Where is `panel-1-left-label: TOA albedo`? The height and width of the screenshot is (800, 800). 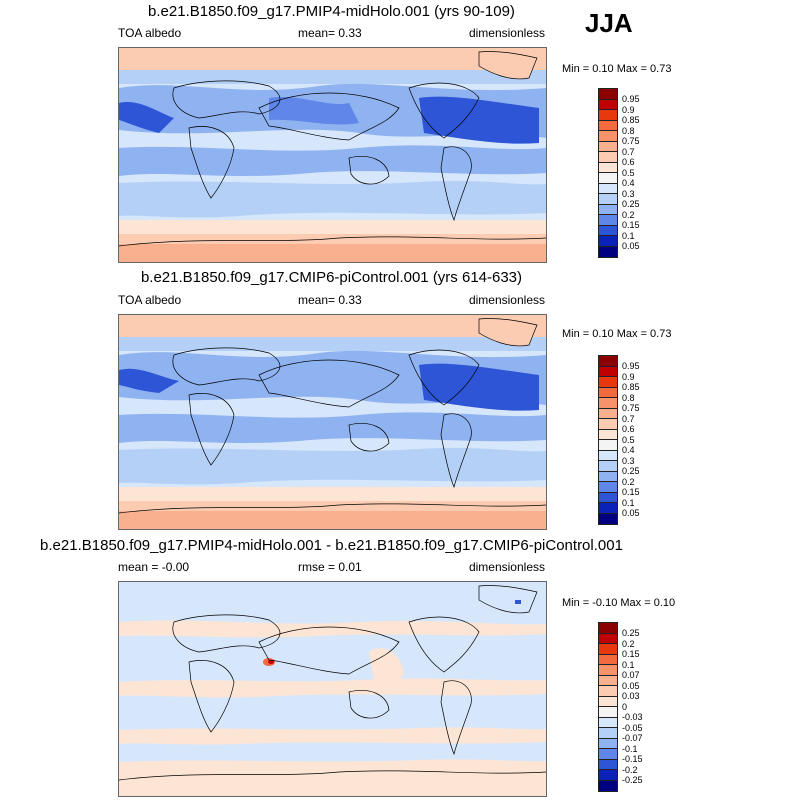 panel-1-left-label: TOA albedo is located at coordinates (150, 33).